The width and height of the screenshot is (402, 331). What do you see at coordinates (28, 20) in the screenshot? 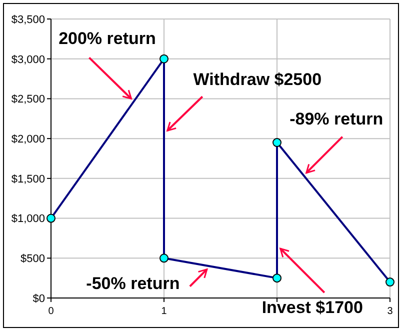
I see `y-tick-label: $3,500` at bounding box center [28, 20].